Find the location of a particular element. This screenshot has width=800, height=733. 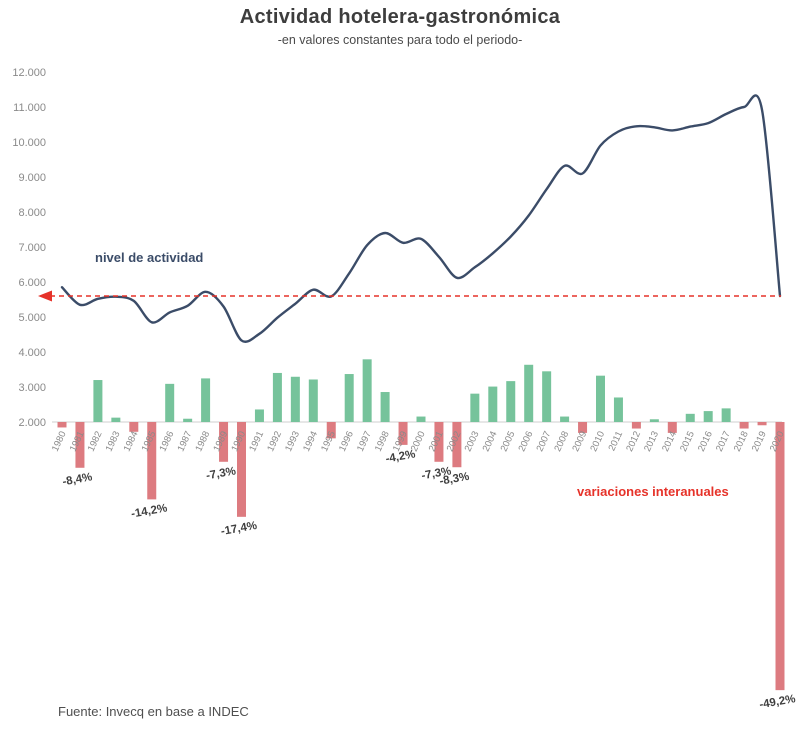

line-series-label: nivel de actividad is located at coordinates (149, 257).